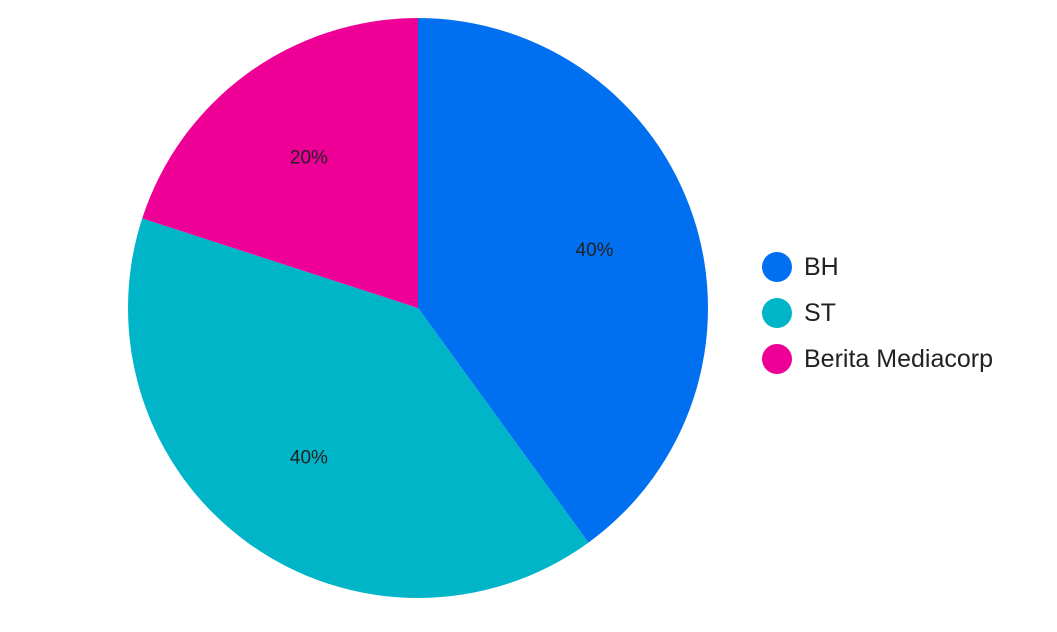 The image size is (1057, 632). Describe the element at coordinates (777, 313) in the screenshot. I see `legend-swatch-st` at that location.